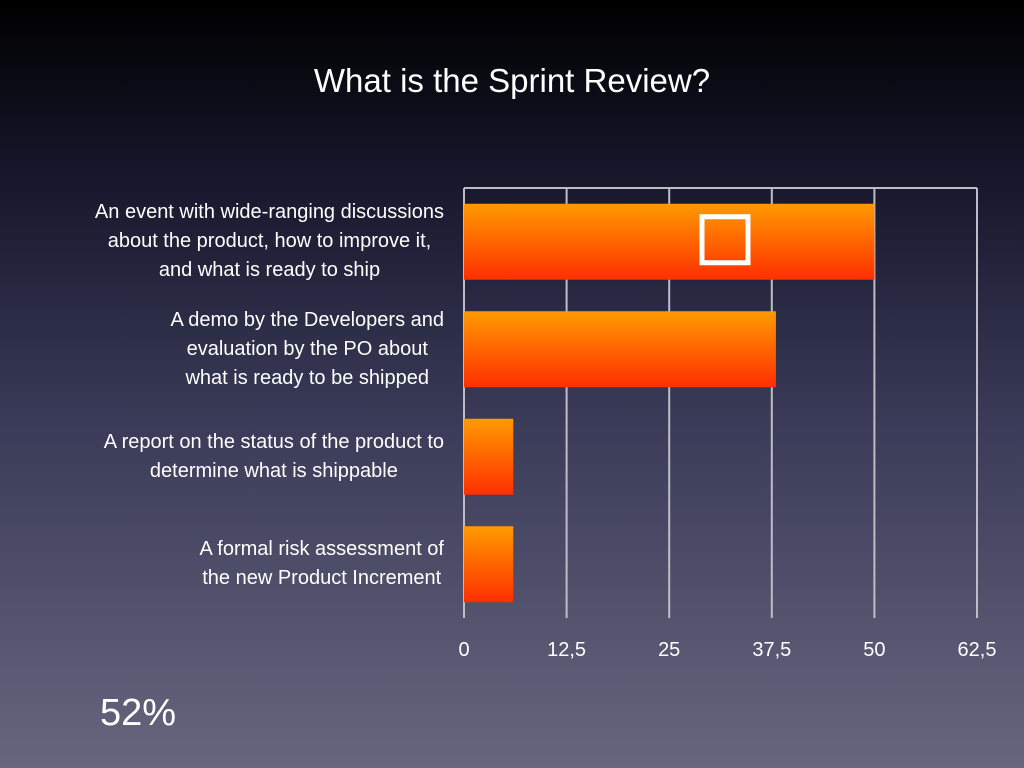 This screenshot has height=768, width=1024. I want to click on percentage-footnote: 52%, so click(138, 713).